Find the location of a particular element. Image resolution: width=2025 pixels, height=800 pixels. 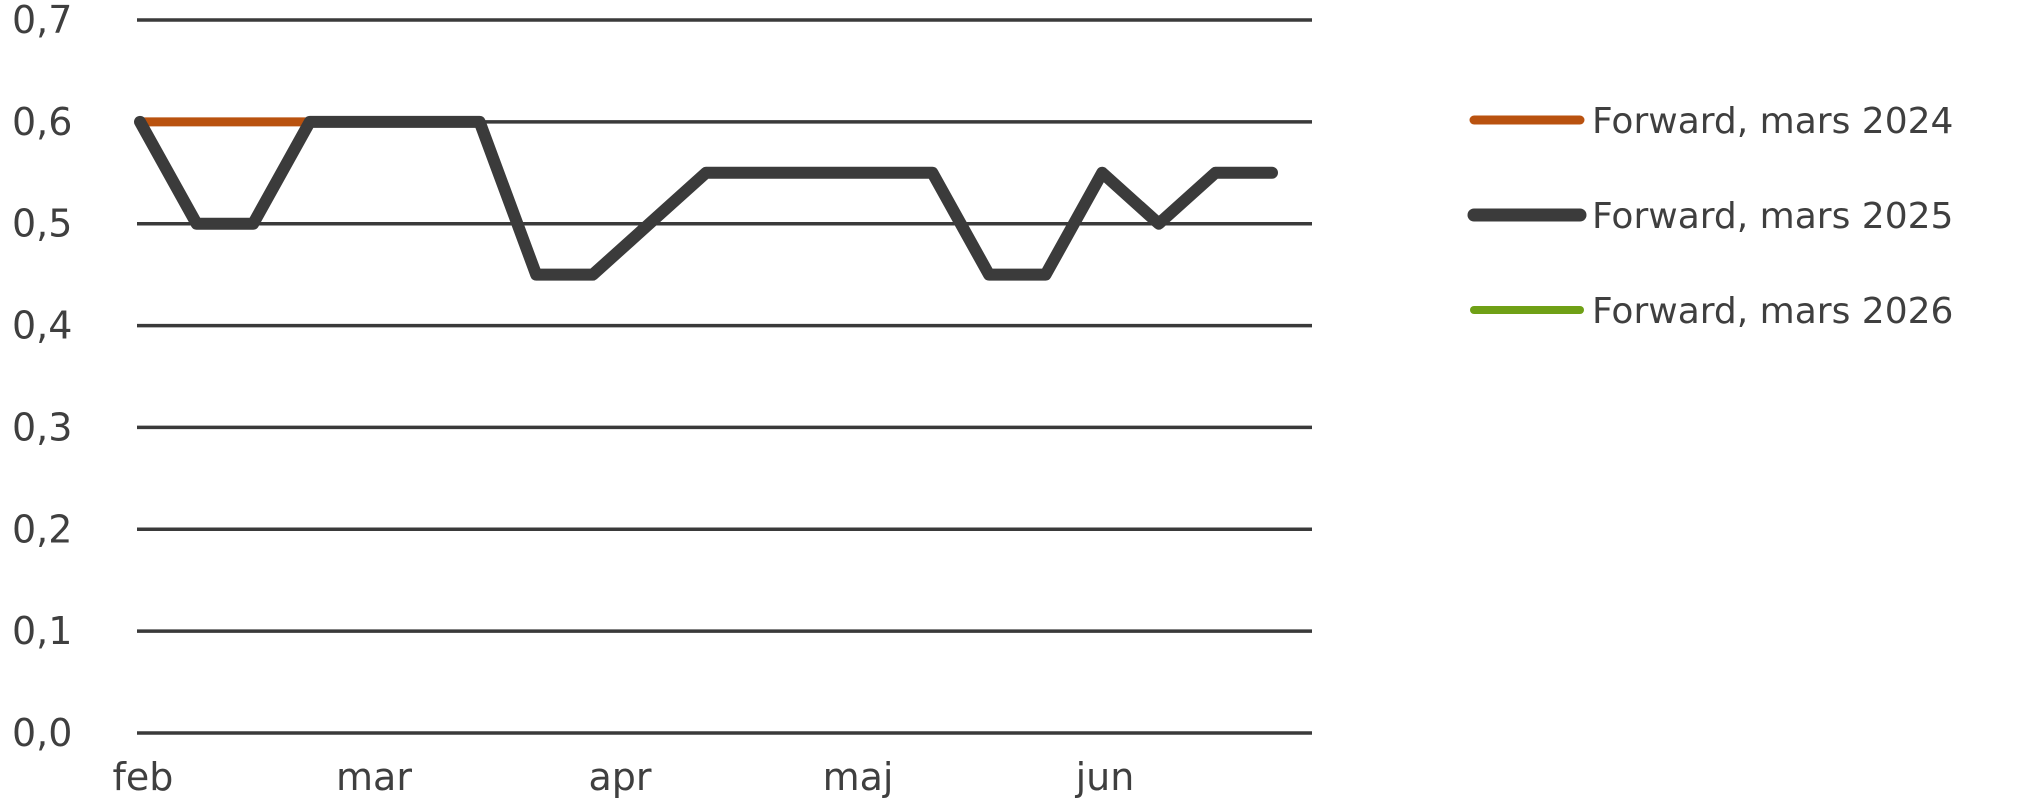

y-tick-label: 0,1 is located at coordinates (42, 631).